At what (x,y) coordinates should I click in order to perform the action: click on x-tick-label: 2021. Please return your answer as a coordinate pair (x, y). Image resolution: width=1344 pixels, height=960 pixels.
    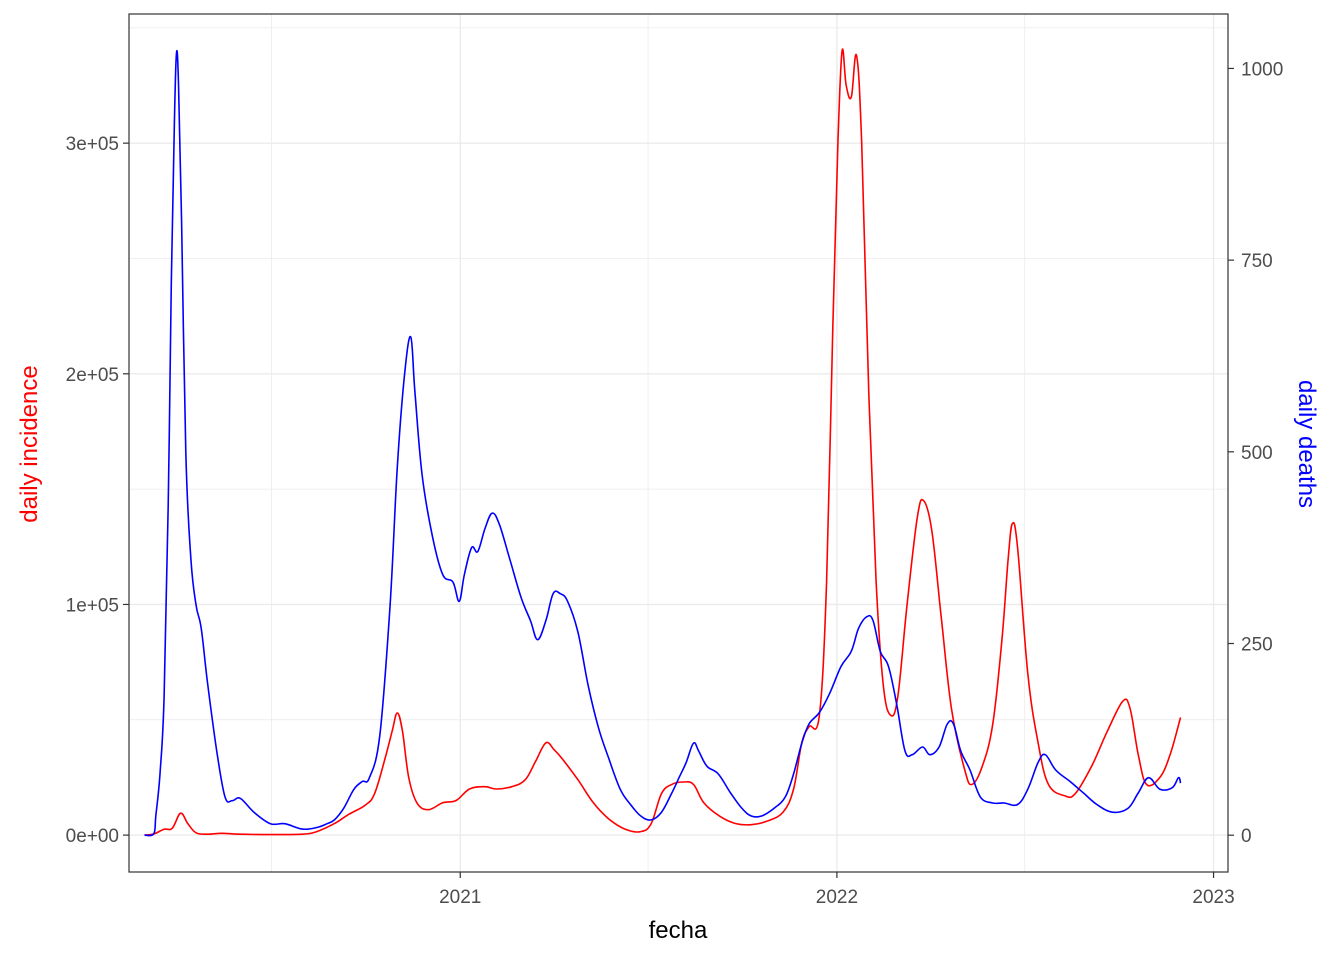
    Looking at the image, I should click on (460, 897).